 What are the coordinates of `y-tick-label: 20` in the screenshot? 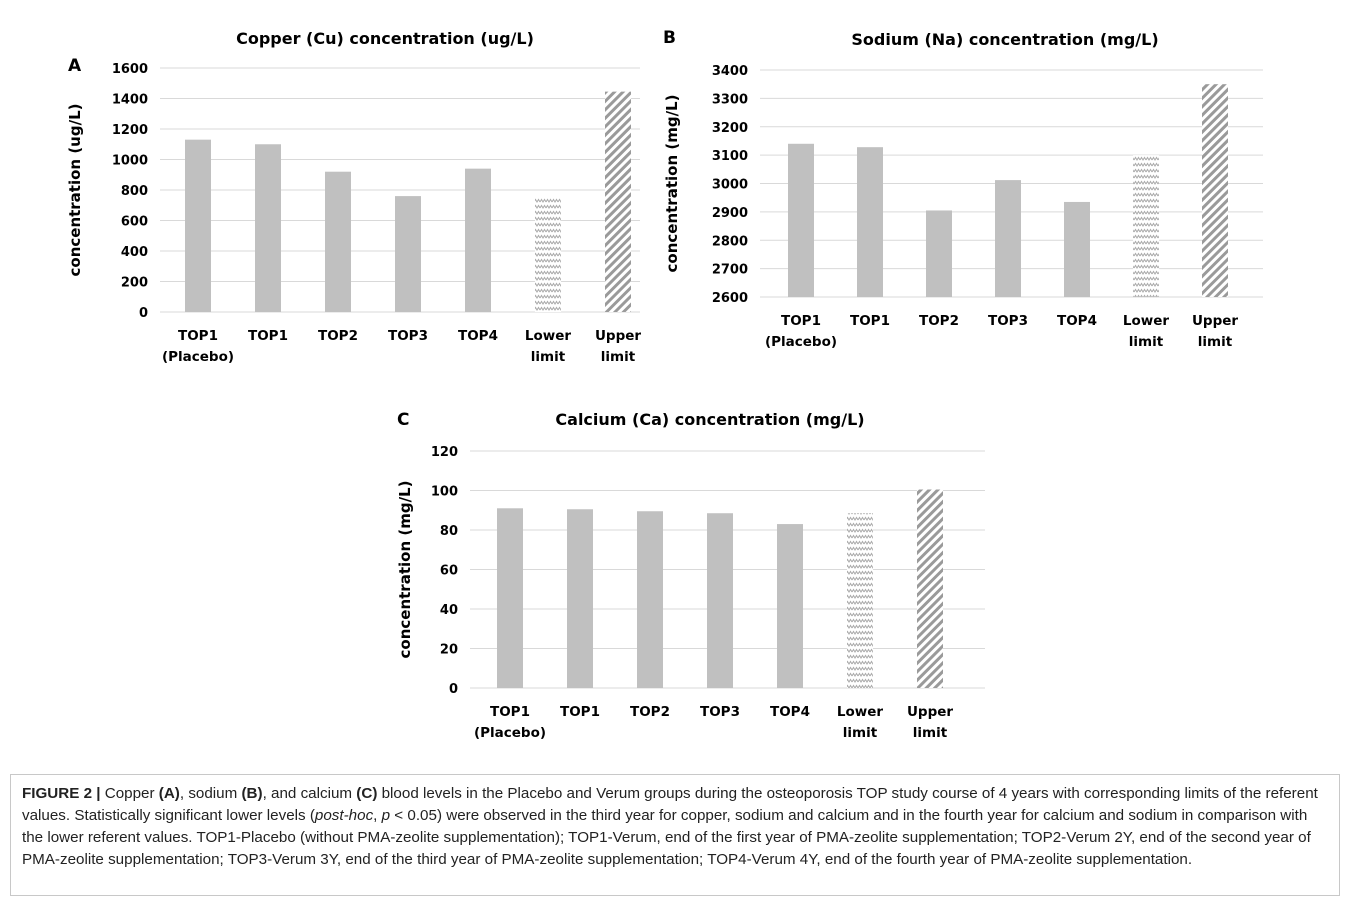 It's located at (449, 650).